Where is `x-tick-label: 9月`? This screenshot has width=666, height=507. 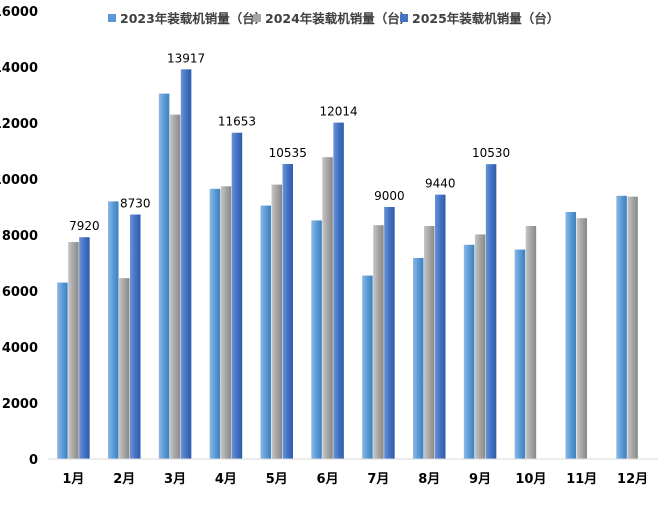
x-tick-label: 9月 is located at coordinates (480, 479).